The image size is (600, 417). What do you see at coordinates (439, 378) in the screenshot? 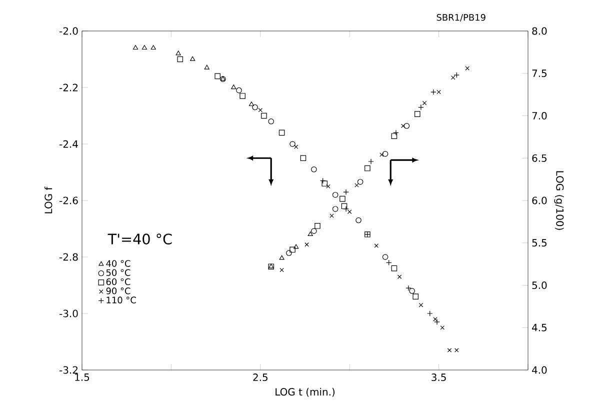
I see `x-tick-label: 3.5` at bounding box center [439, 378].